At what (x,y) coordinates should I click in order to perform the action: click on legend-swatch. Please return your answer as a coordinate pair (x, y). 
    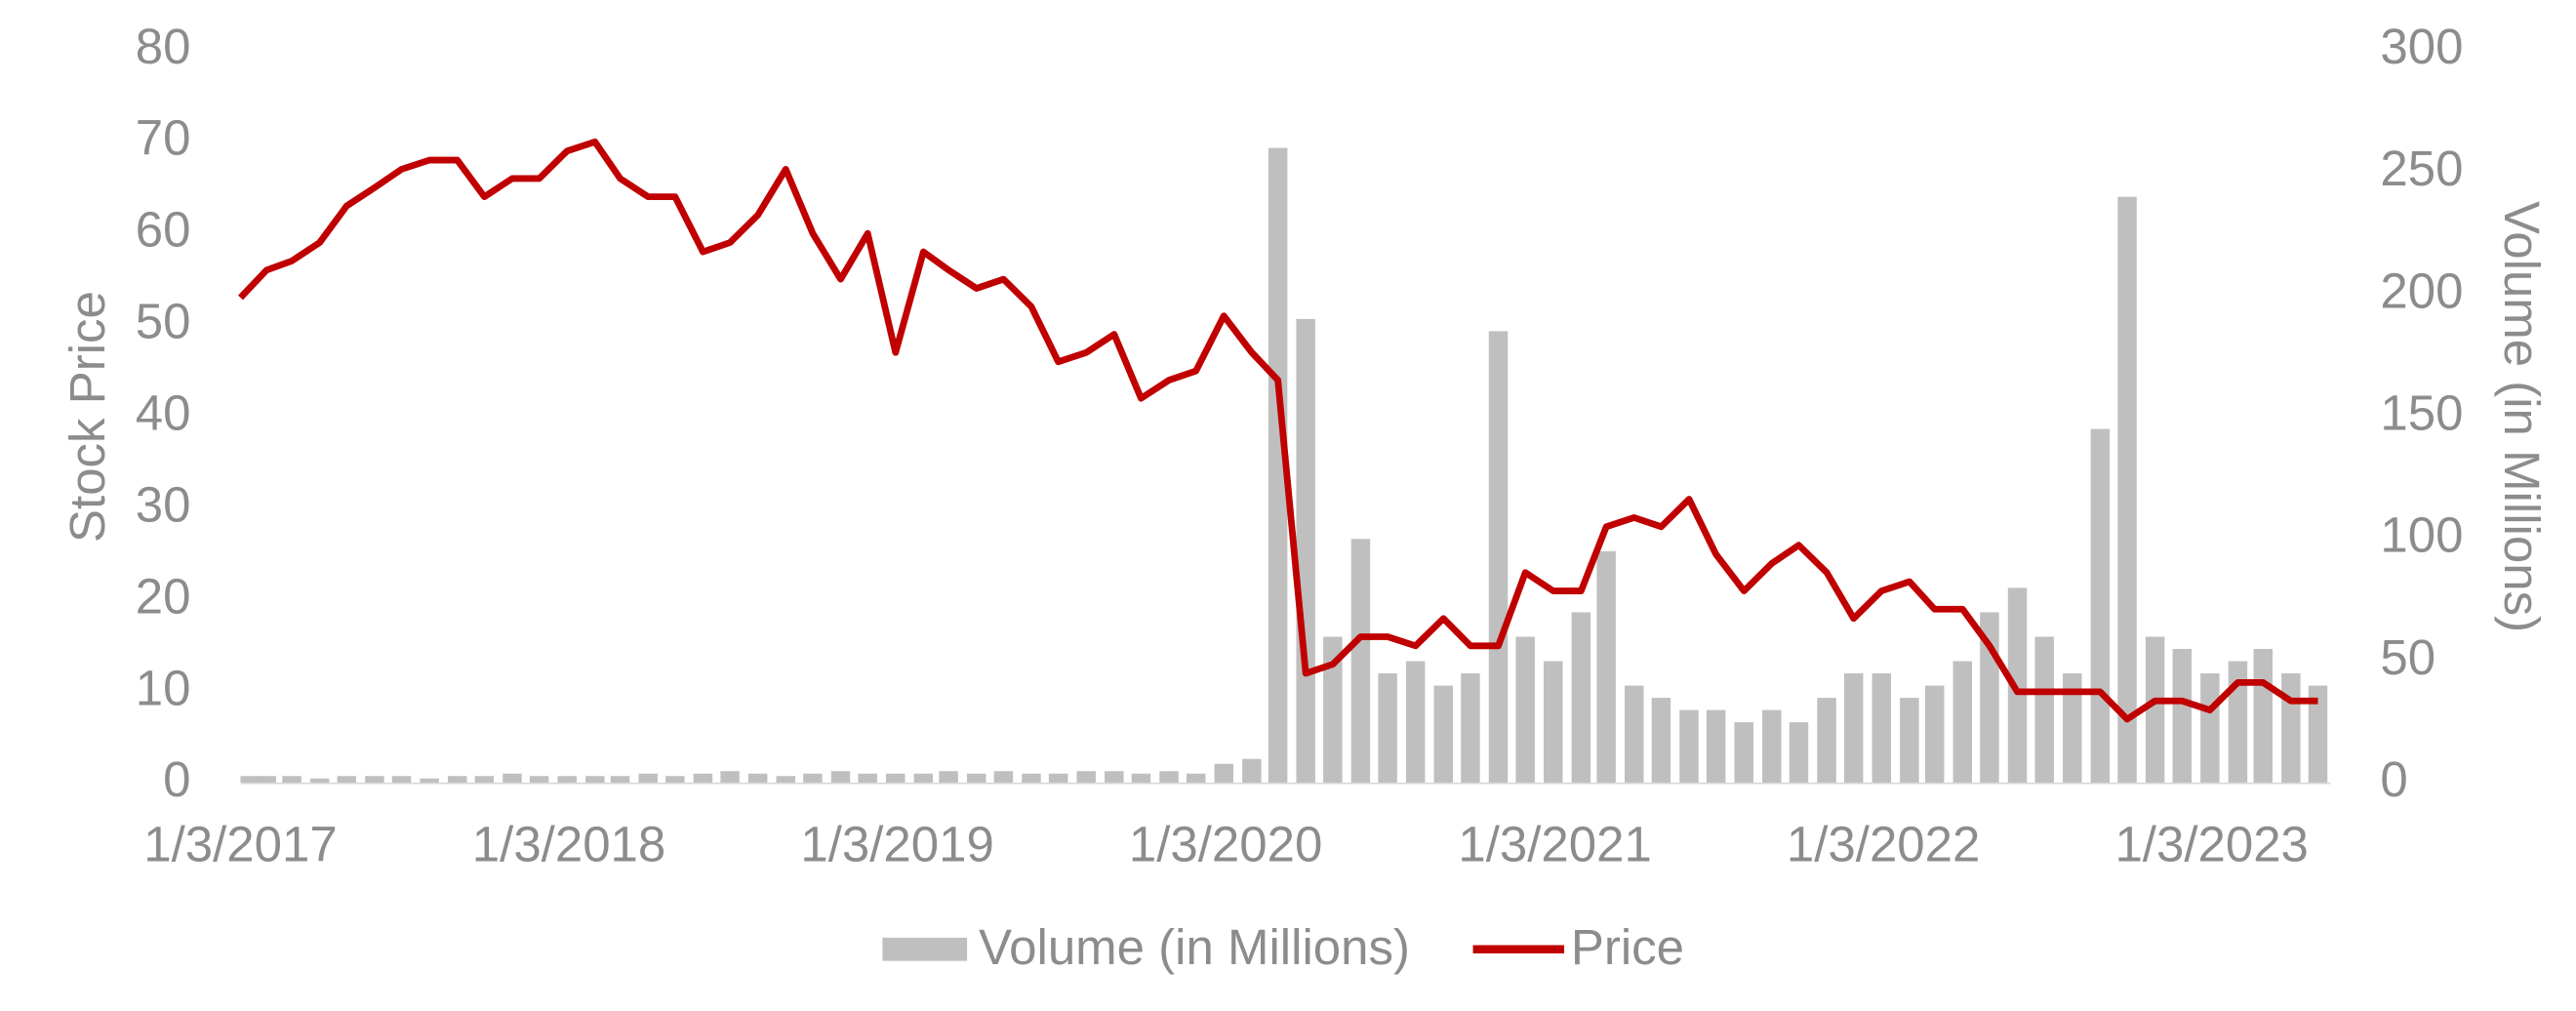
    Looking at the image, I should click on (925, 949).